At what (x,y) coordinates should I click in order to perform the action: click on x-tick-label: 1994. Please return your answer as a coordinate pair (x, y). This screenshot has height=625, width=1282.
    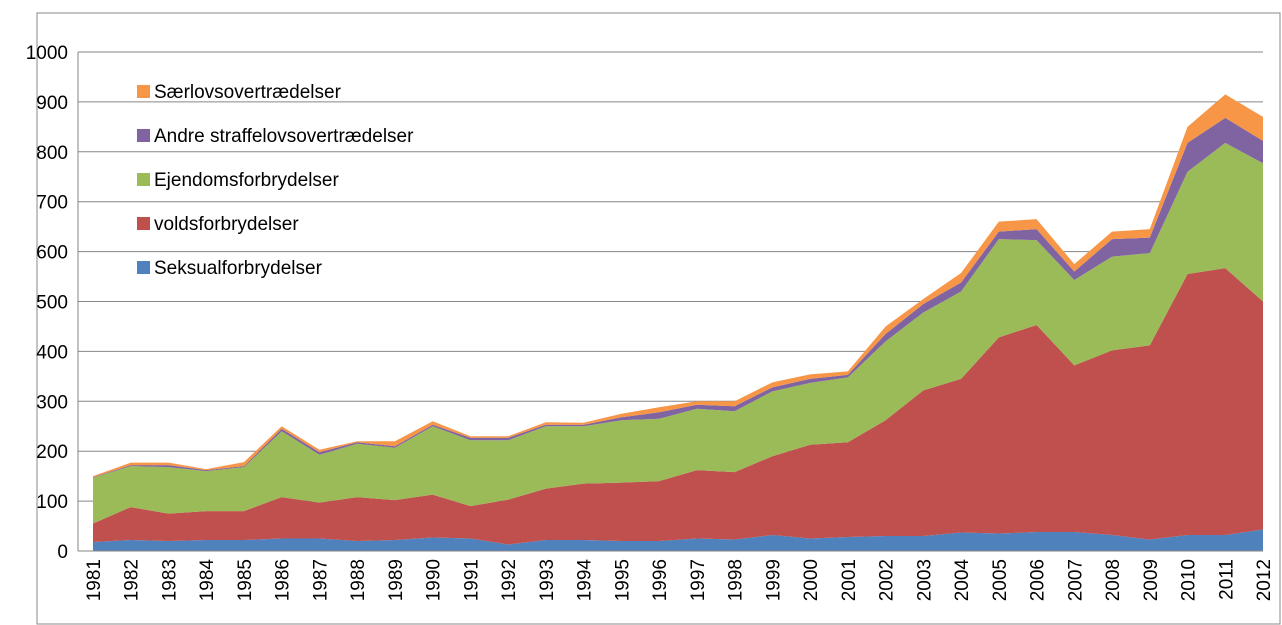
    Looking at the image, I should click on (585, 580).